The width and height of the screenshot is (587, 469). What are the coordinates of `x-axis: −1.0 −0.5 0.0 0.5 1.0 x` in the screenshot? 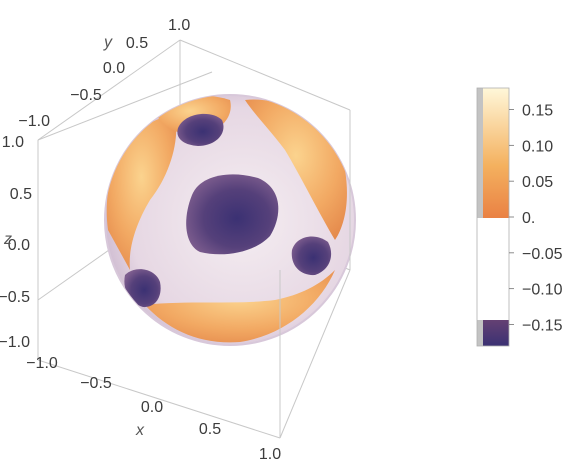 It's located at (153, 409).